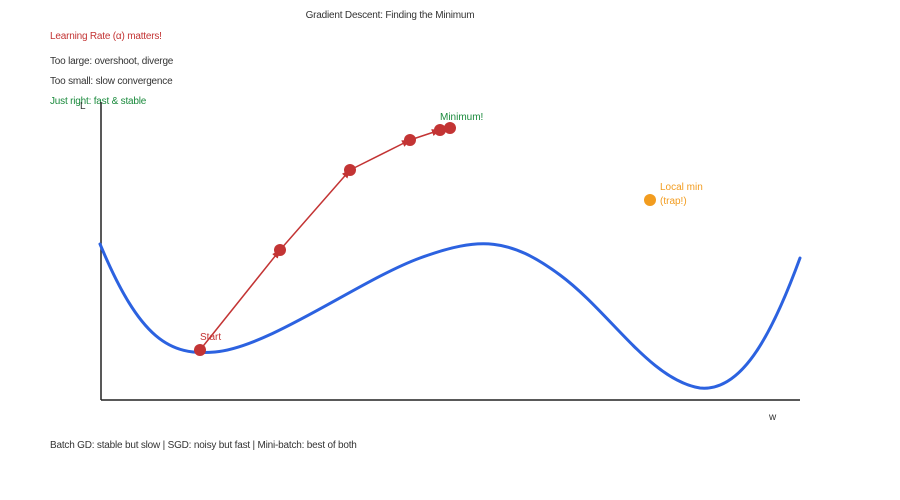  What do you see at coordinates (83, 106) in the screenshot?
I see `y-axis-label: L` at bounding box center [83, 106].